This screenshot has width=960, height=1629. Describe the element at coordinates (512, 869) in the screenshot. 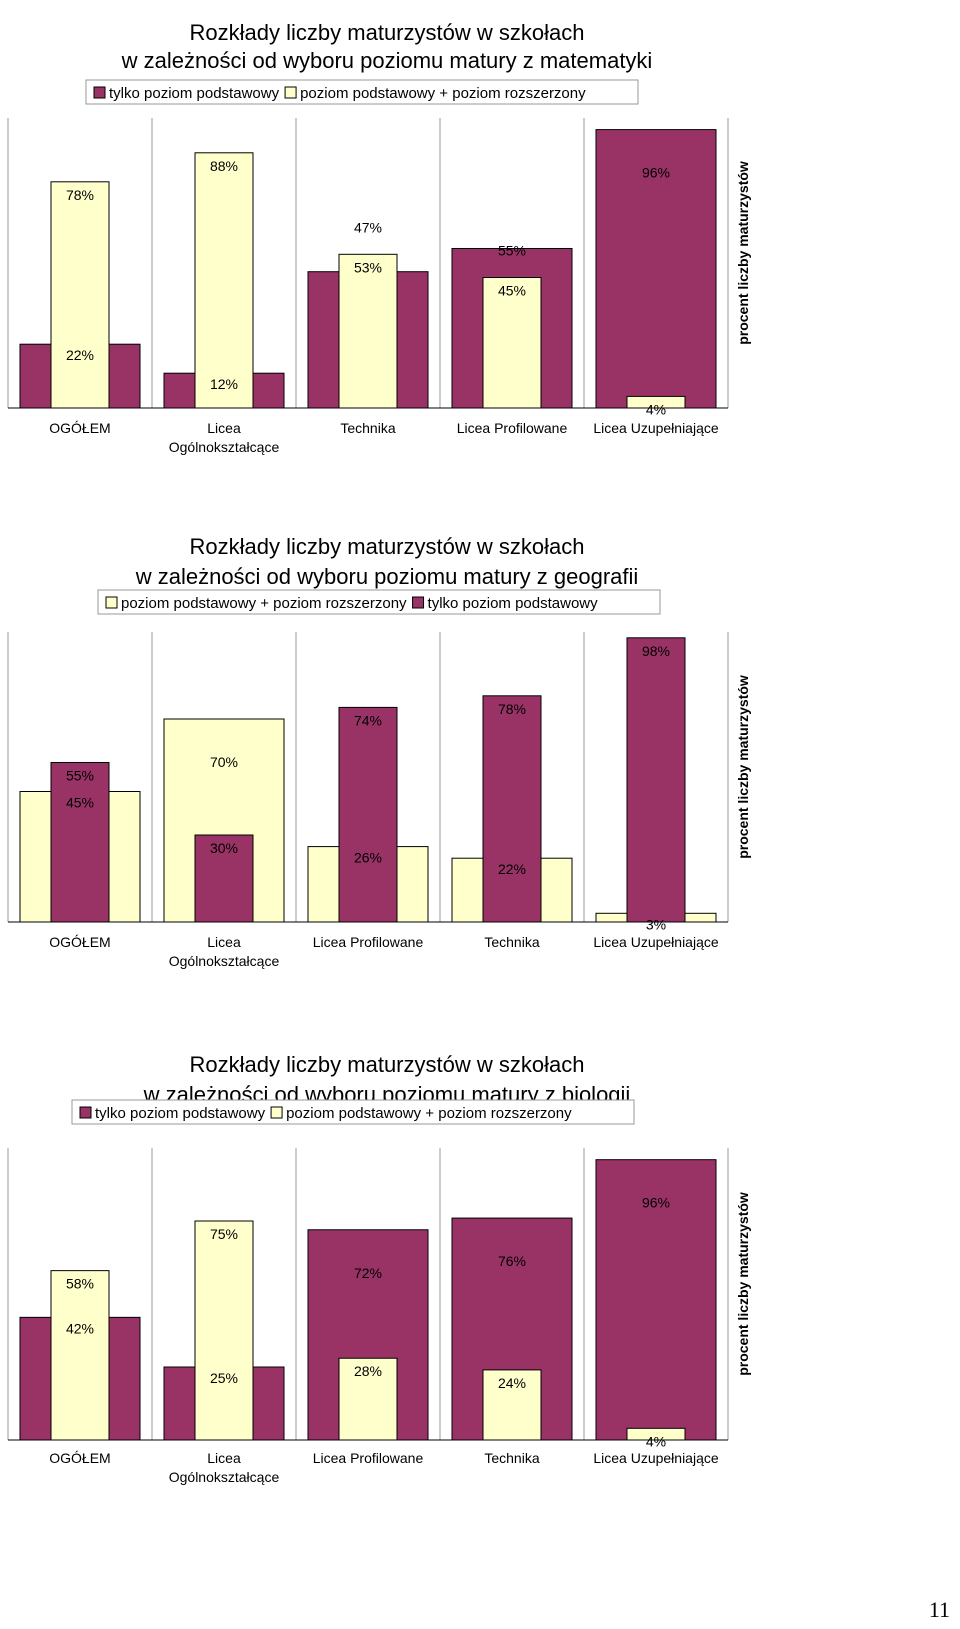

I see `data-label-extended: 22%` at that location.